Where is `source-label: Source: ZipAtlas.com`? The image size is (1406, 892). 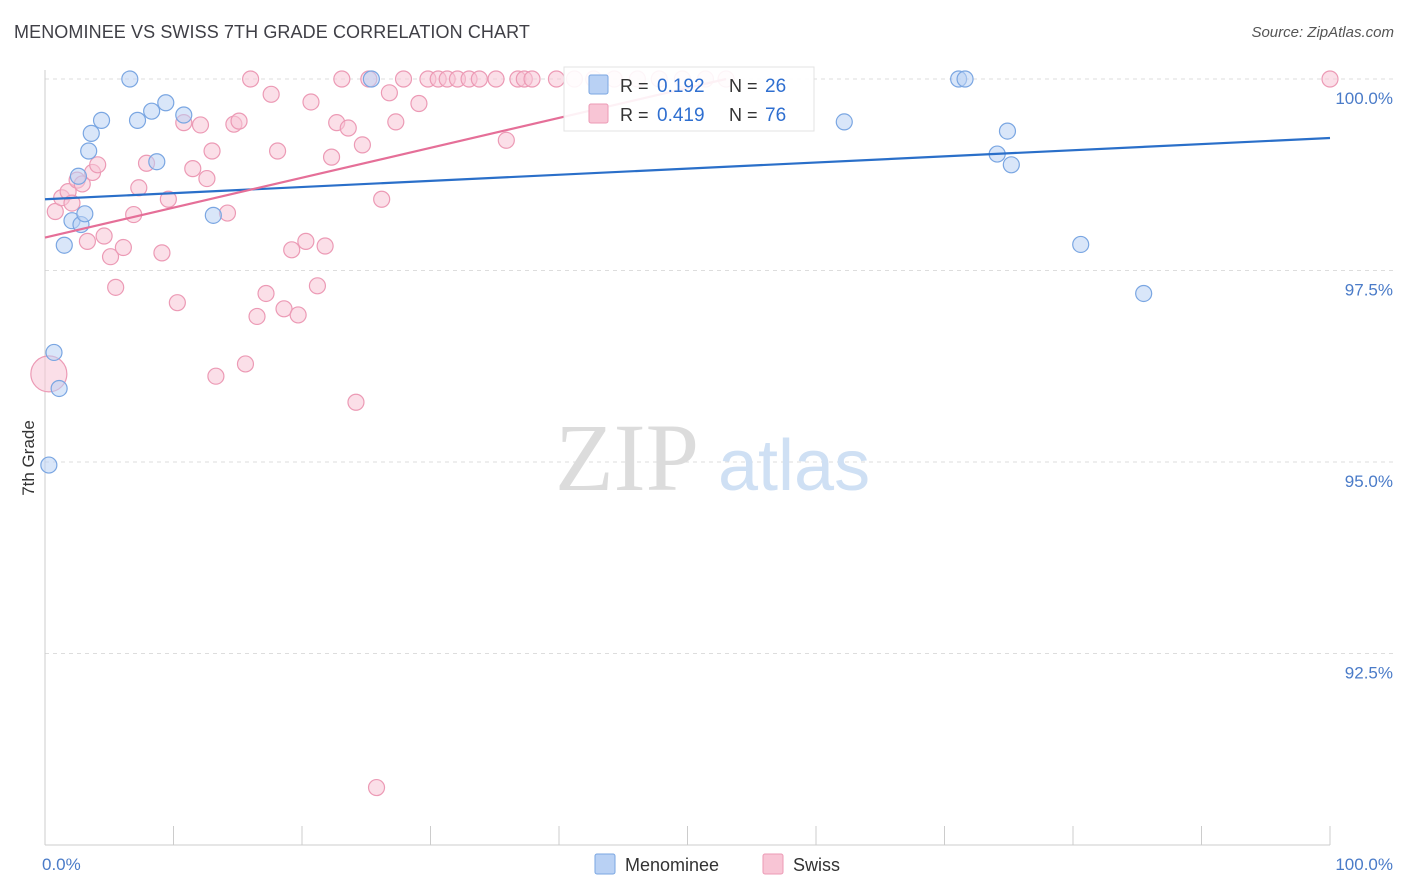
source-label: Source: ZipAtlas.com is located at coordinates (1322, 32).